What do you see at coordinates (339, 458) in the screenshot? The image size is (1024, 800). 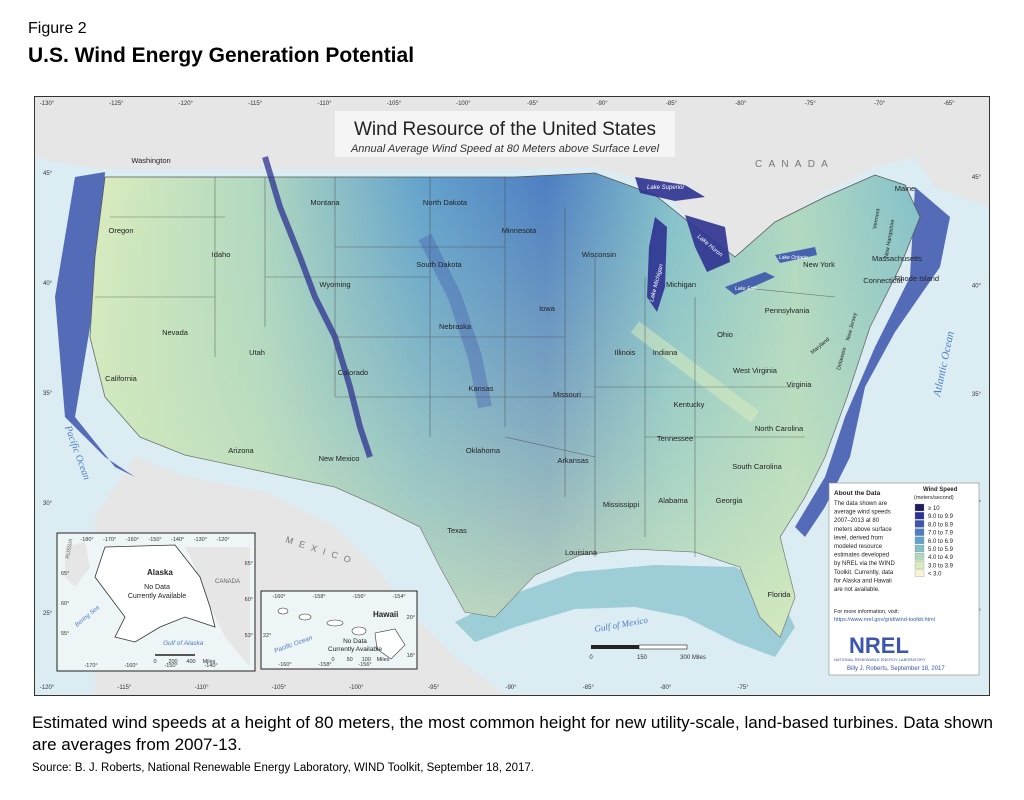 I see `state-label-new-mexico: New Mexico` at bounding box center [339, 458].